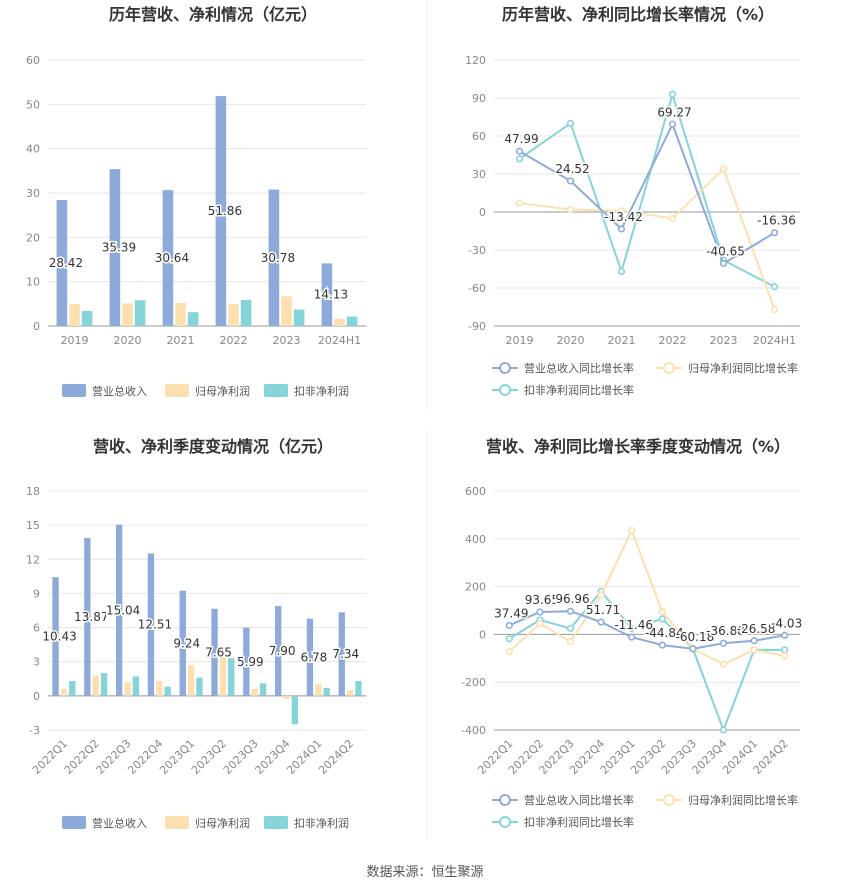  What do you see at coordinates (579, 800) in the screenshot?
I see `legend-label: 营业总收入同比增长率` at bounding box center [579, 800].